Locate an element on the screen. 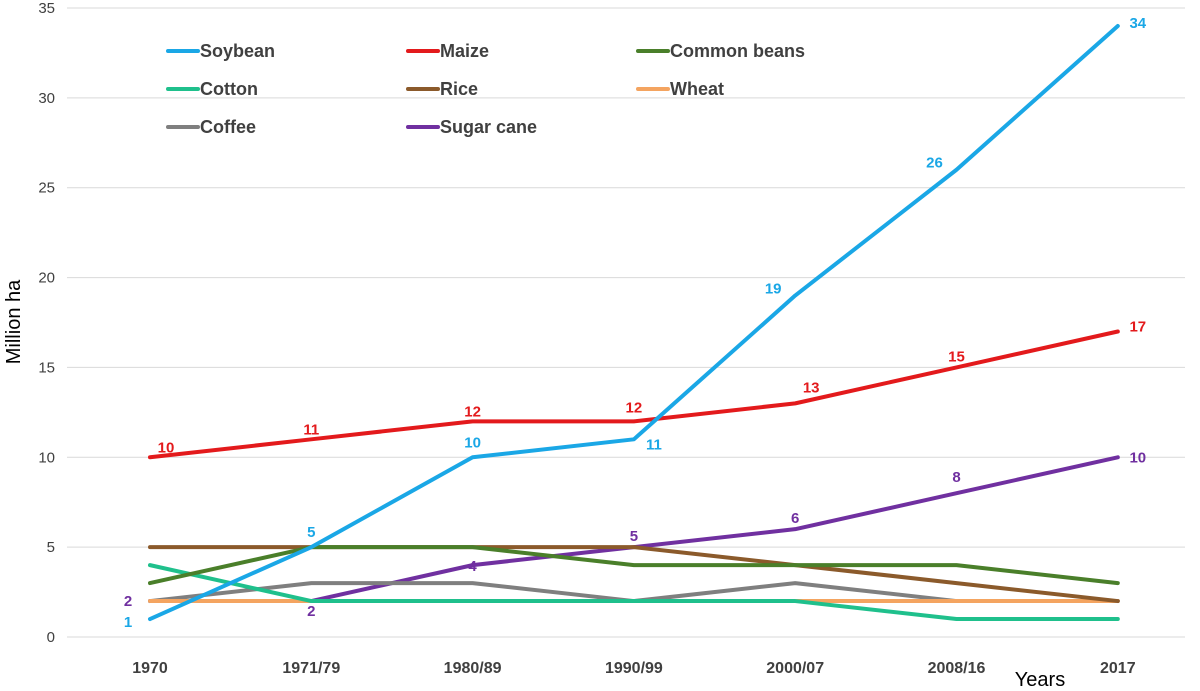  y-axis-ticks: 0 5 10 15 20 25 30 35 is located at coordinates (46, 323).